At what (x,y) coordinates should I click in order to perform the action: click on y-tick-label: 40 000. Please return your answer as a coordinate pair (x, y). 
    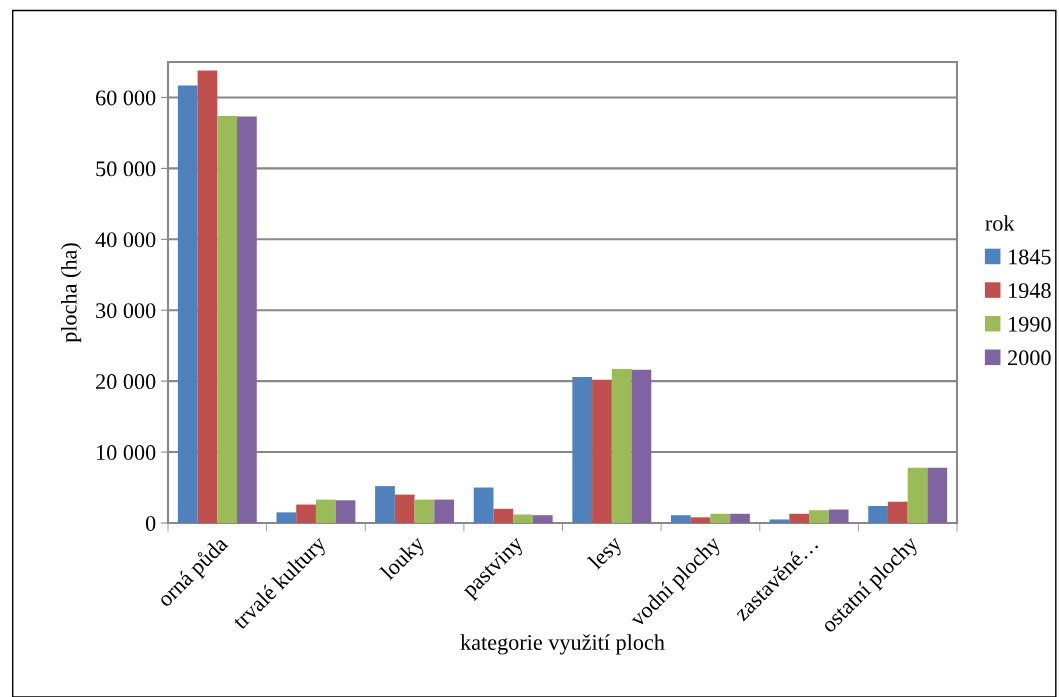
    Looking at the image, I should click on (125, 240).